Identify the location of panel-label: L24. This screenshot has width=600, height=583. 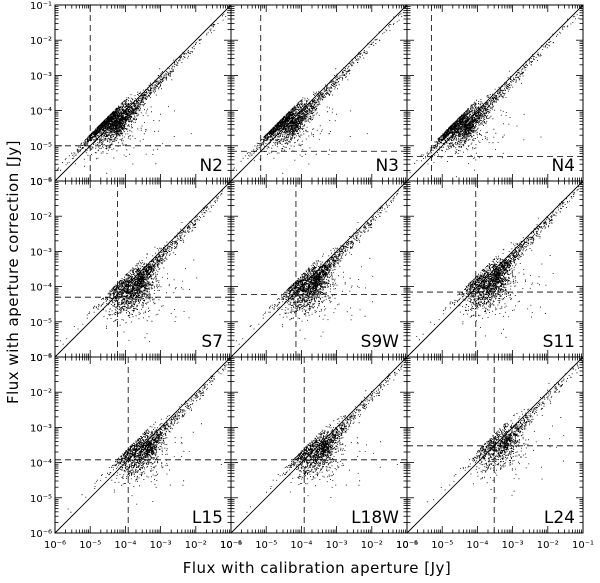
(559, 518).